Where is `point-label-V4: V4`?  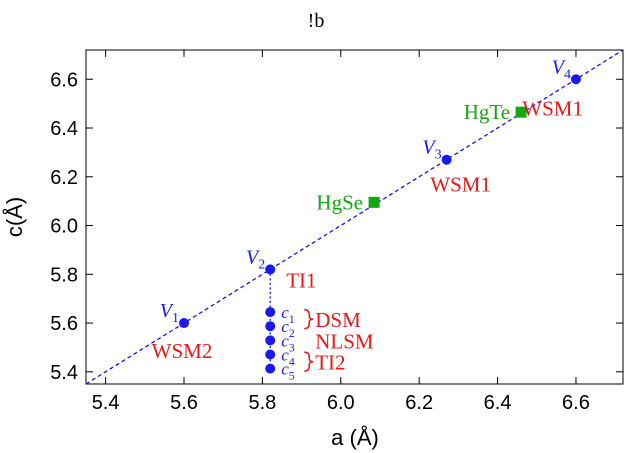 point-label-V4: V4 is located at coordinates (561, 69).